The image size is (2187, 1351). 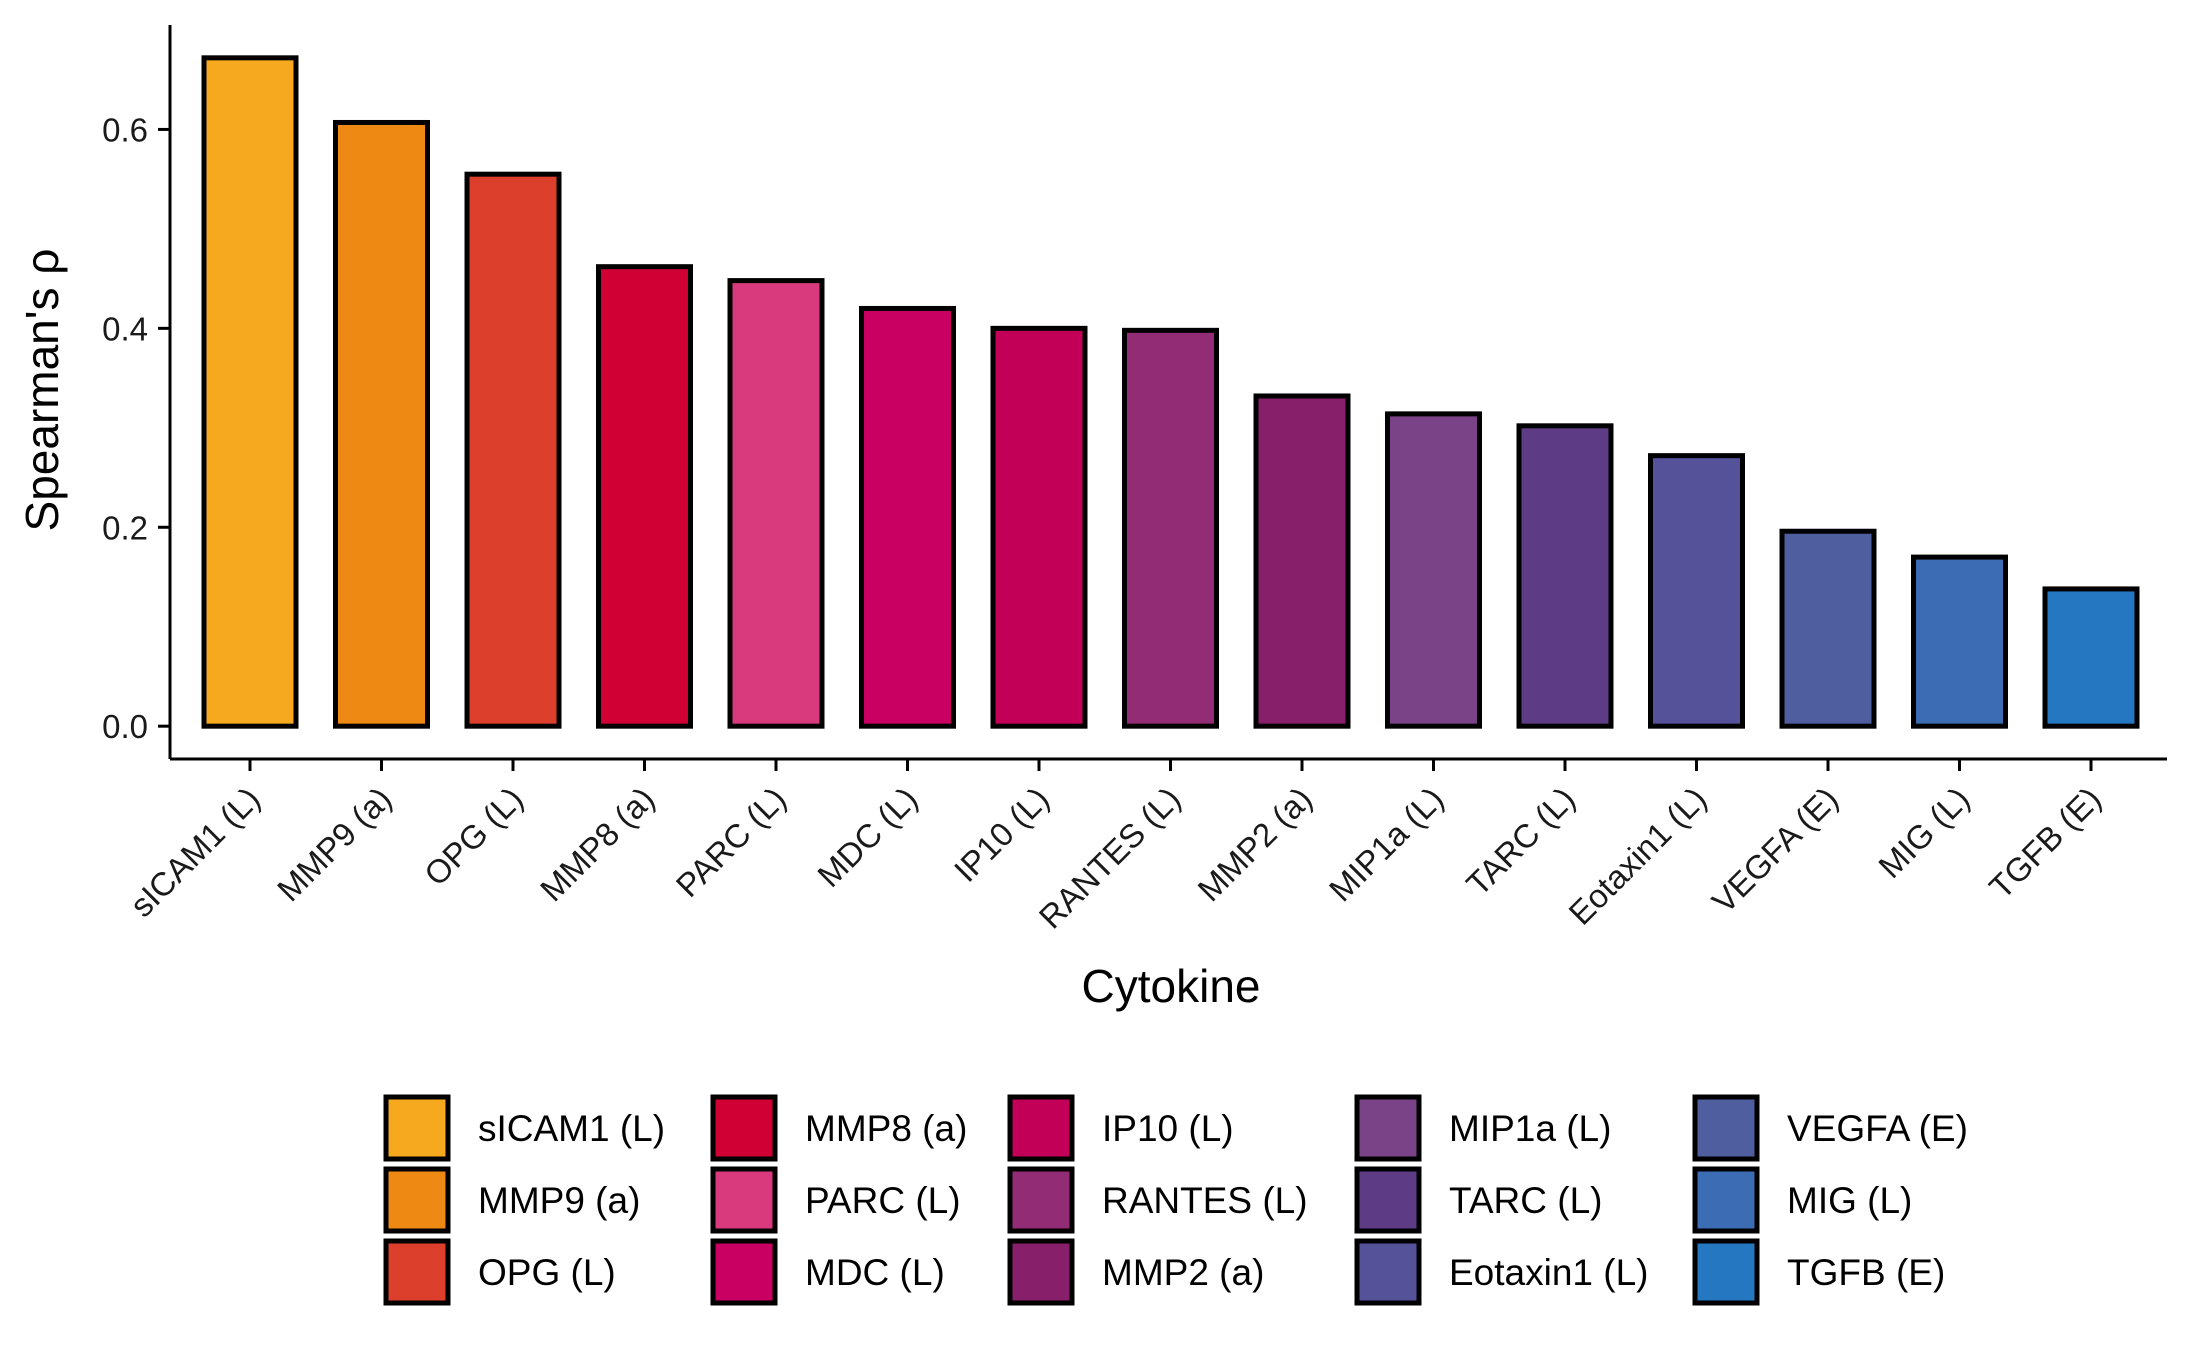 I want to click on legend-item: TARC (L), so click(x=1478, y=1200).